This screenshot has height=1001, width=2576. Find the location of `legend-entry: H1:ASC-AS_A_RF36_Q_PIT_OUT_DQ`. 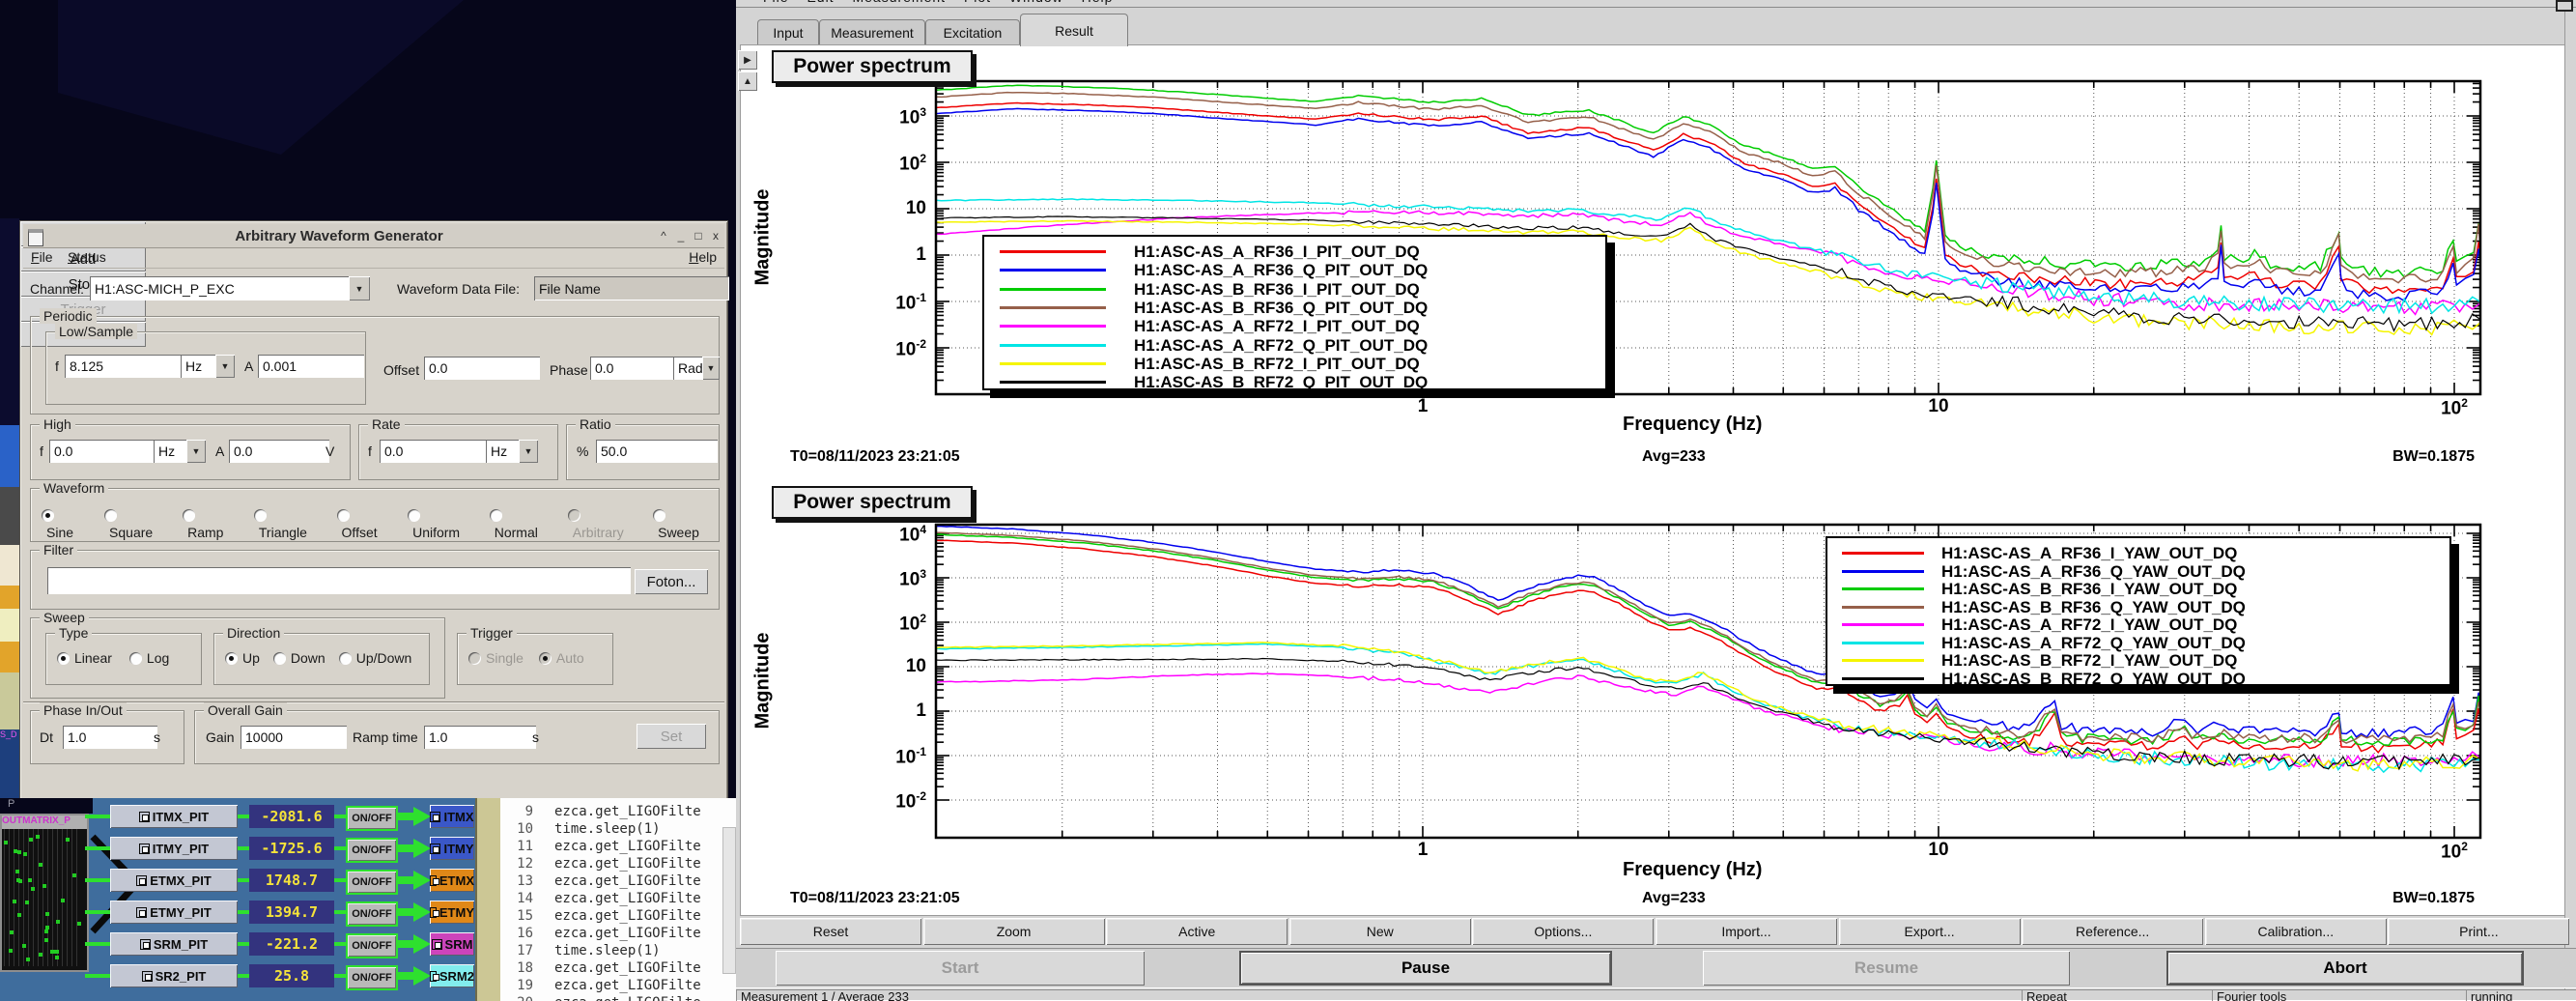

legend-entry: H1:ASC-AS_A_RF36_Q_PIT_OUT_DQ is located at coordinates (1294, 270).